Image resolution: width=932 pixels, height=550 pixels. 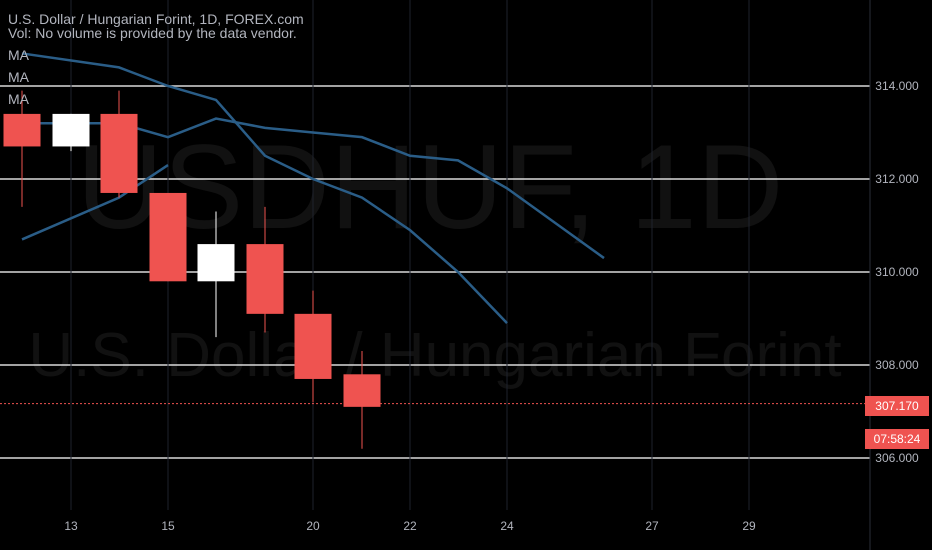 What do you see at coordinates (897, 365) in the screenshot?
I see `price-tick-label-1: 308.000` at bounding box center [897, 365].